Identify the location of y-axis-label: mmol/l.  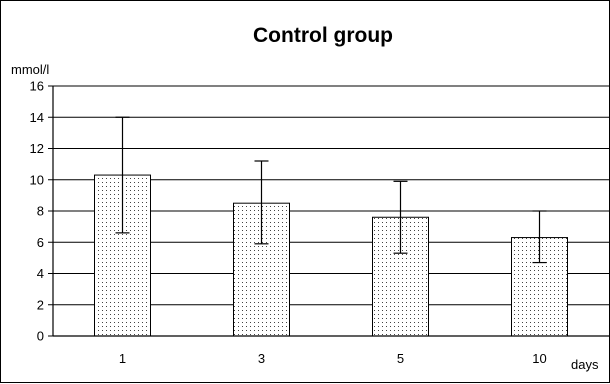
(30, 69).